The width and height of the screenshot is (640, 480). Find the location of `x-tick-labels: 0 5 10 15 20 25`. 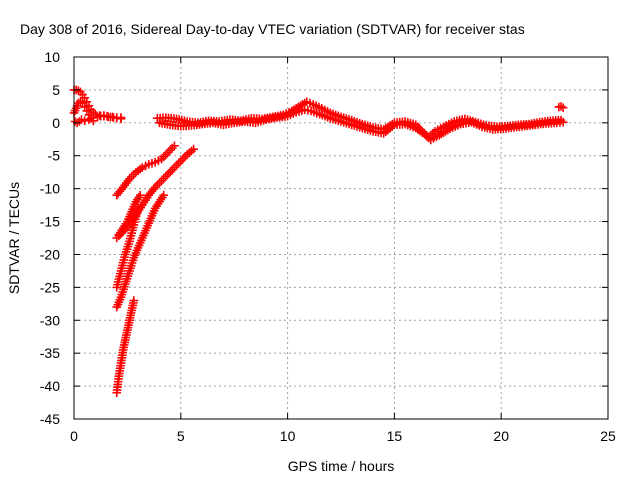

x-tick-labels: 0 5 10 15 20 25 is located at coordinates (343, 436).